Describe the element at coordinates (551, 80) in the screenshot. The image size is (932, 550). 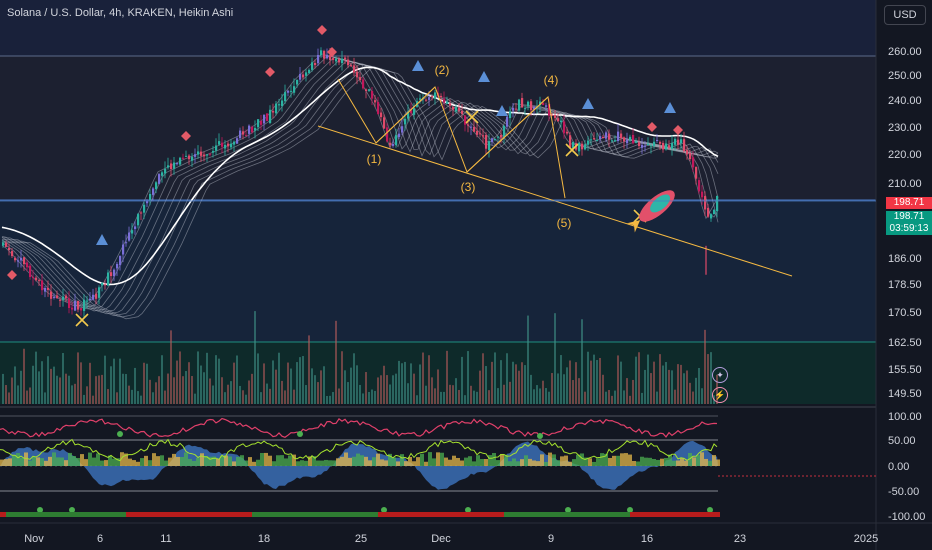
I see `wave-label: (4)` at that location.